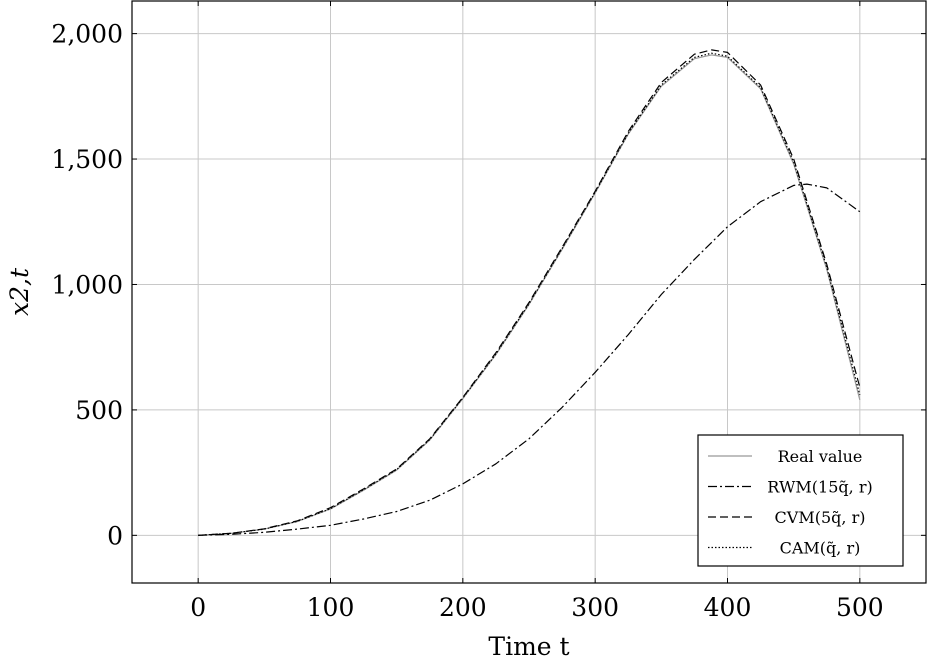 The width and height of the screenshot is (928, 667). What do you see at coordinates (99, 410) in the screenshot?
I see `y-tick-label-1: 500` at bounding box center [99, 410].